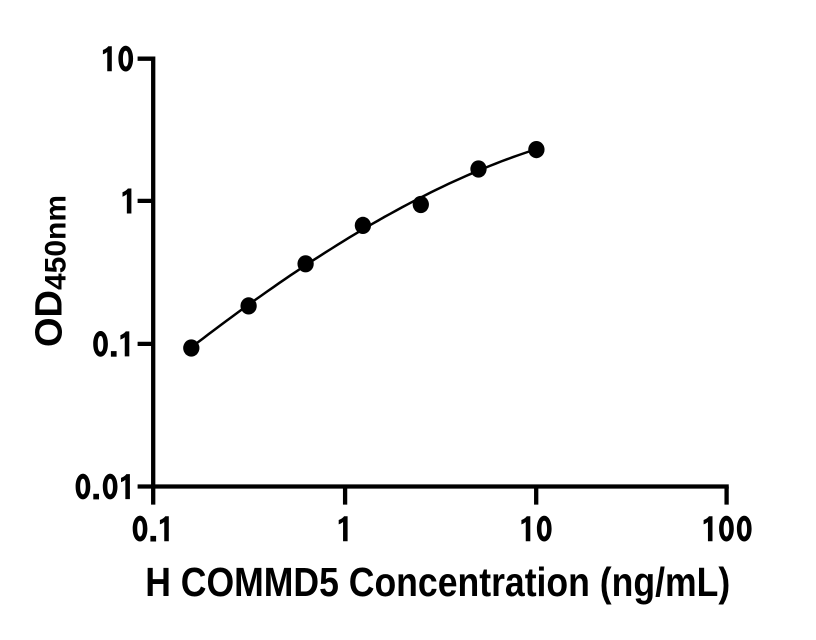  I want to click on svg-text: H COMMD5 Concentration (ng/mL), so click(437, 582).